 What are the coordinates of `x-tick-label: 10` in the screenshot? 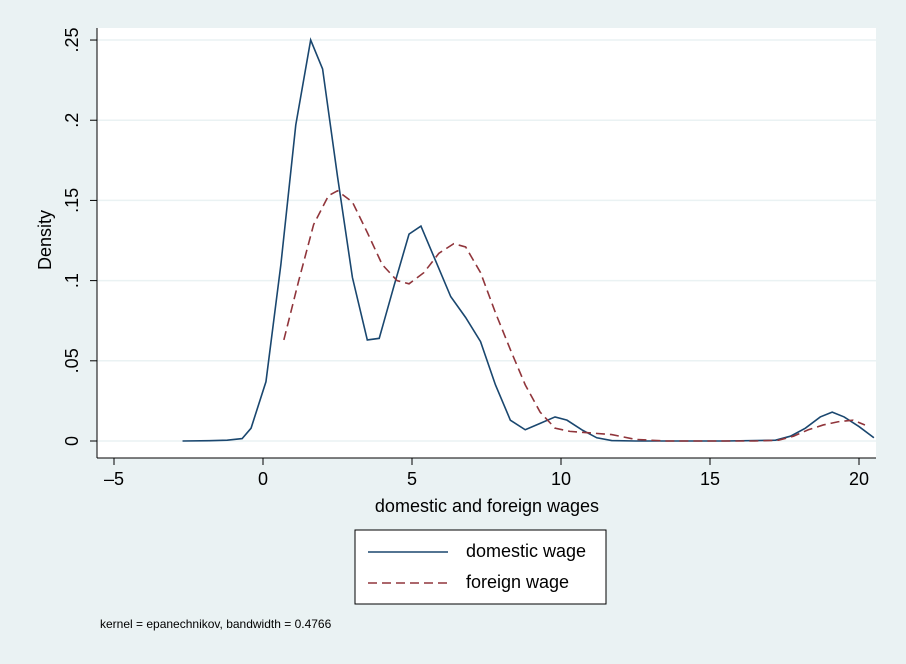 It's located at (561, 479).